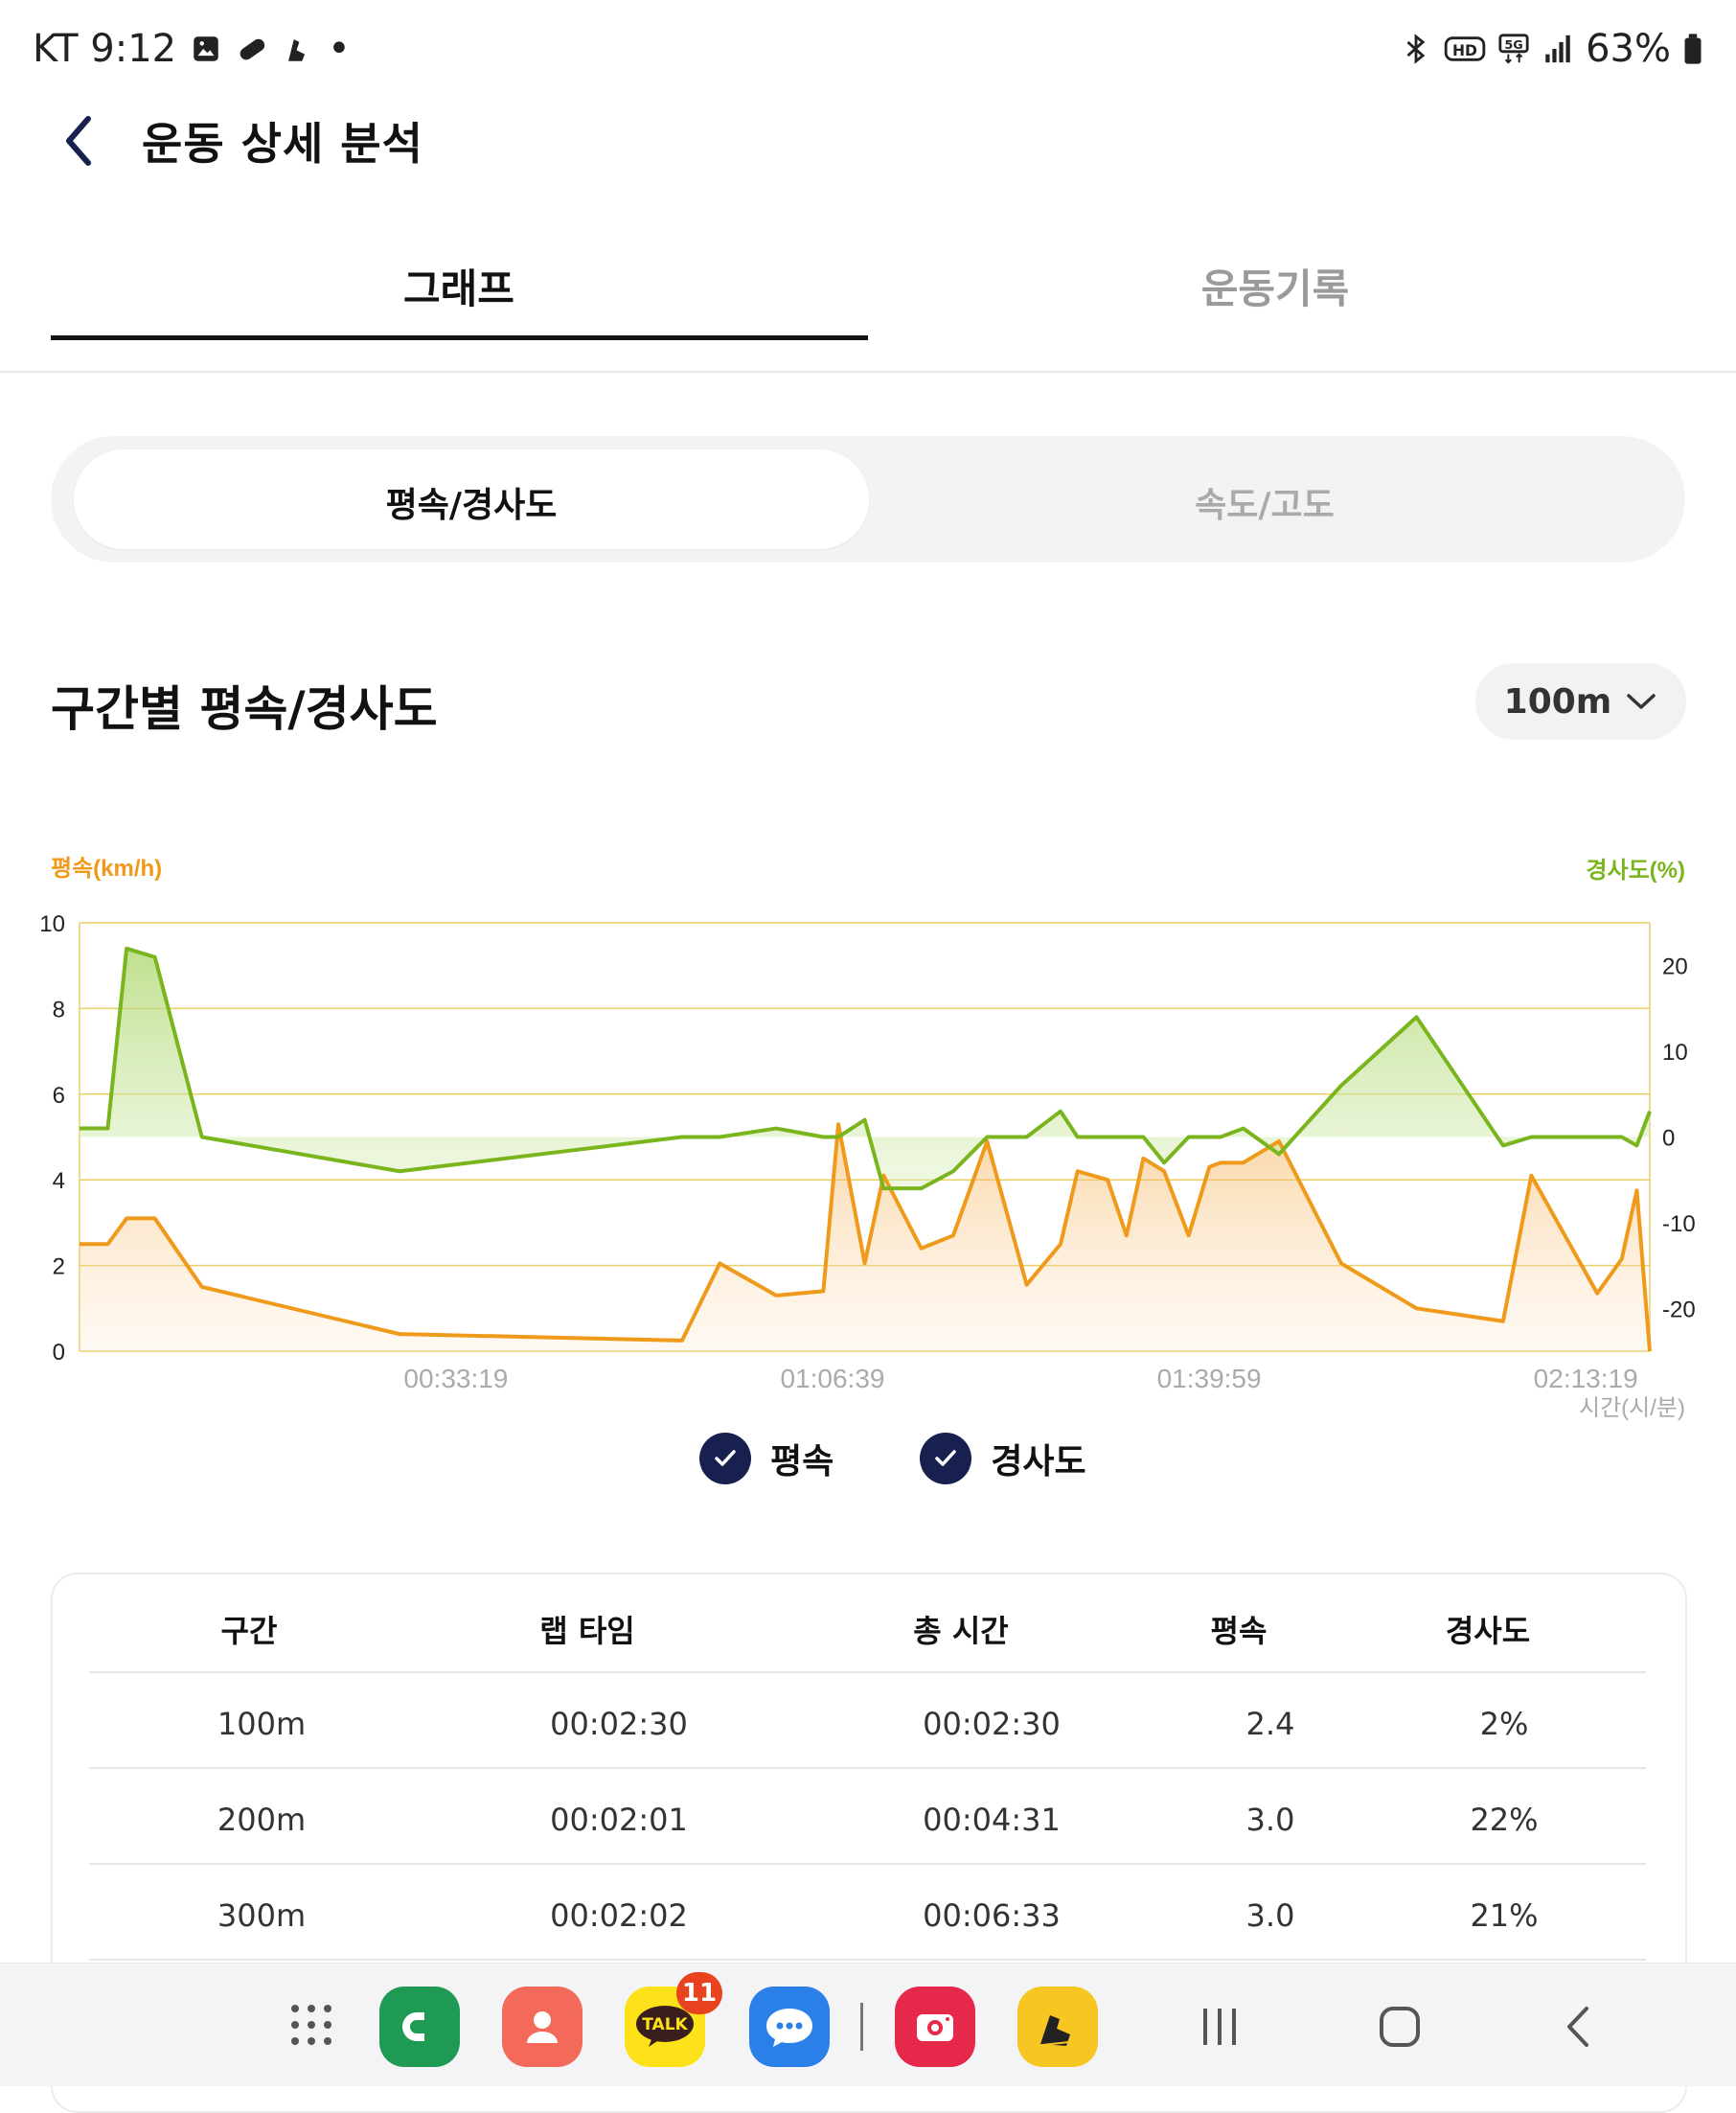 The image size is (1736, 2113). Describe the element at coordinates (1642, 701) in the screenshot. I see `chevron-down-icon` at that location.